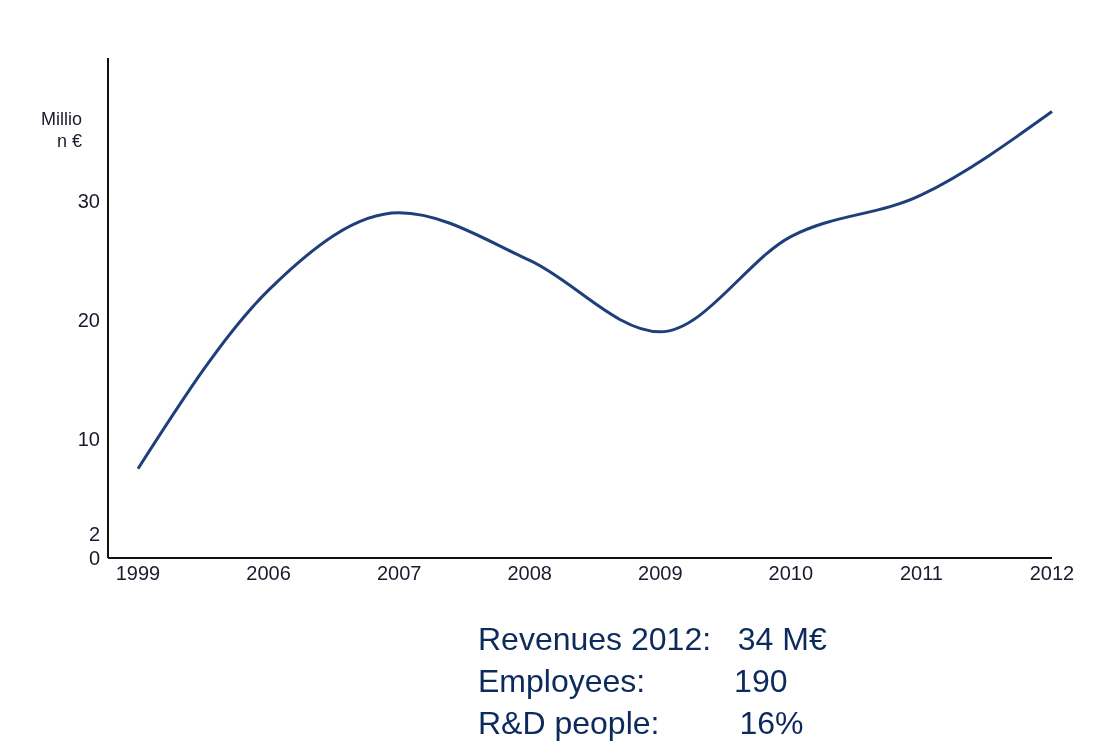  What do you see at coordinates (529, 573) in the screenshot?
I see `x-tick-label: 2008` at bounding box center [529, 573].